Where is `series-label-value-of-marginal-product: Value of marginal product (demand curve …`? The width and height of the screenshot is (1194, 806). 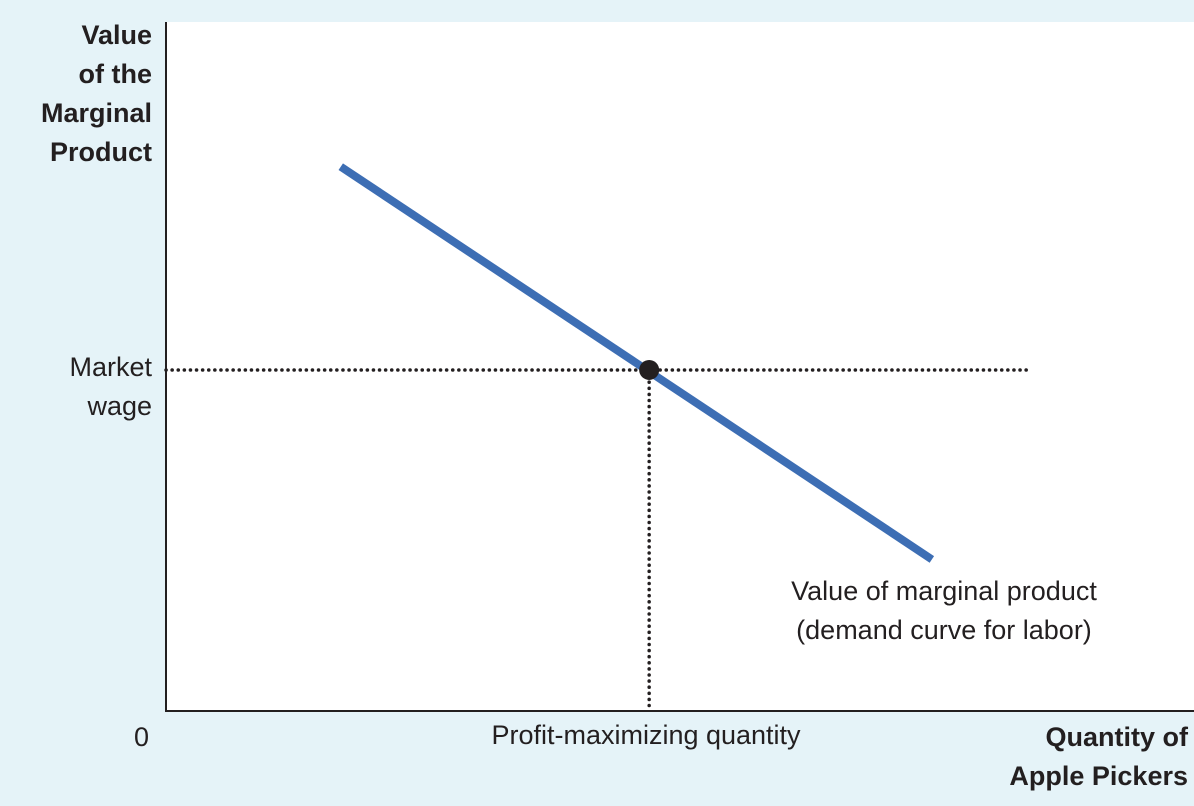
series-label-value-of-marginal-product: Value of marginal product (demand curve … is located at coordinates (944, 610).